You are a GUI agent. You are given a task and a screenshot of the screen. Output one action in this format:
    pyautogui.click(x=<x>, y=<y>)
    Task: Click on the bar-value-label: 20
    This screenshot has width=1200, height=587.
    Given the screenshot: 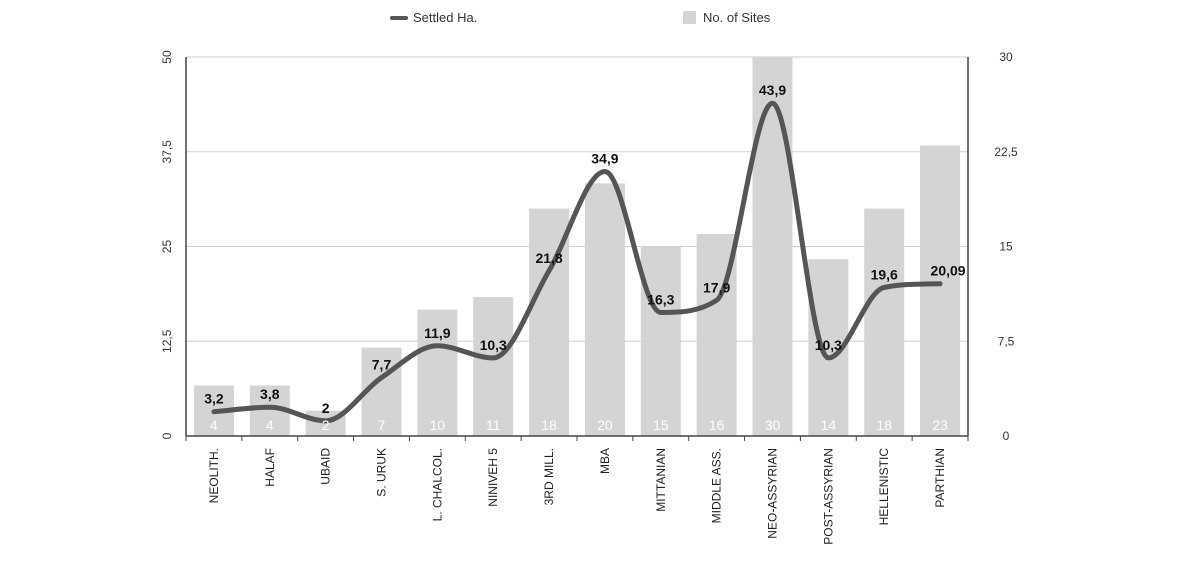 What is the action you would take?
    pyautogui.click(x=605, y=425)
    